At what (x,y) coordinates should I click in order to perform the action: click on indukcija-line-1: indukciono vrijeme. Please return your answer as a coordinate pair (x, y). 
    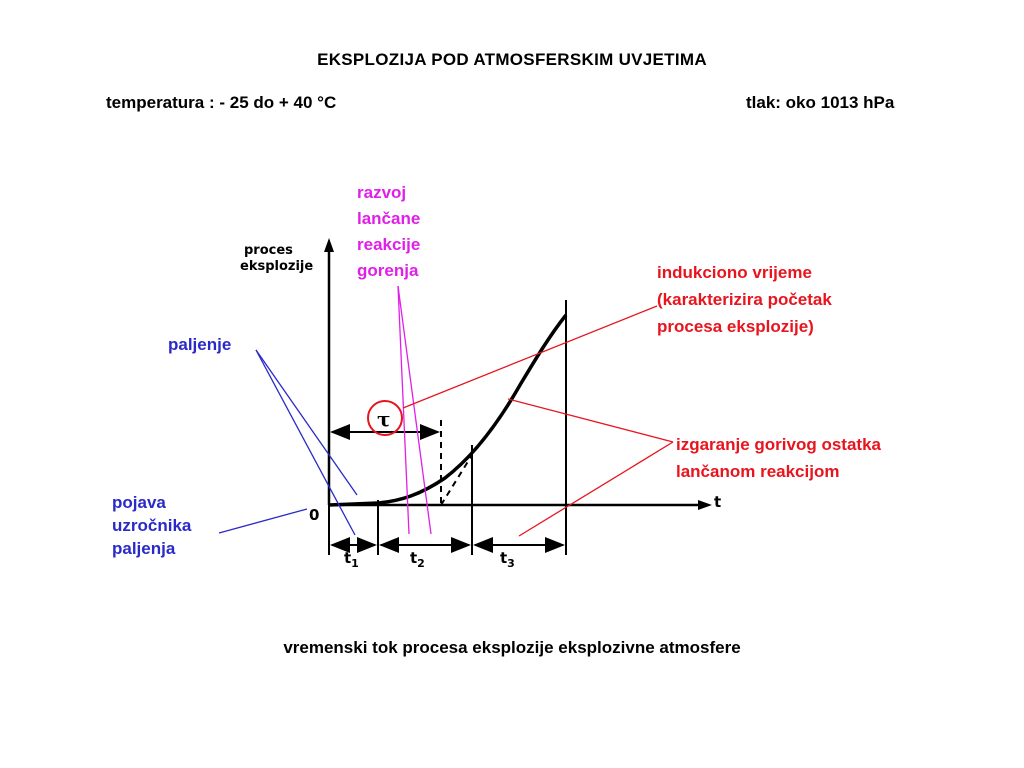
    Looking at the image, I should click on (734, 272).